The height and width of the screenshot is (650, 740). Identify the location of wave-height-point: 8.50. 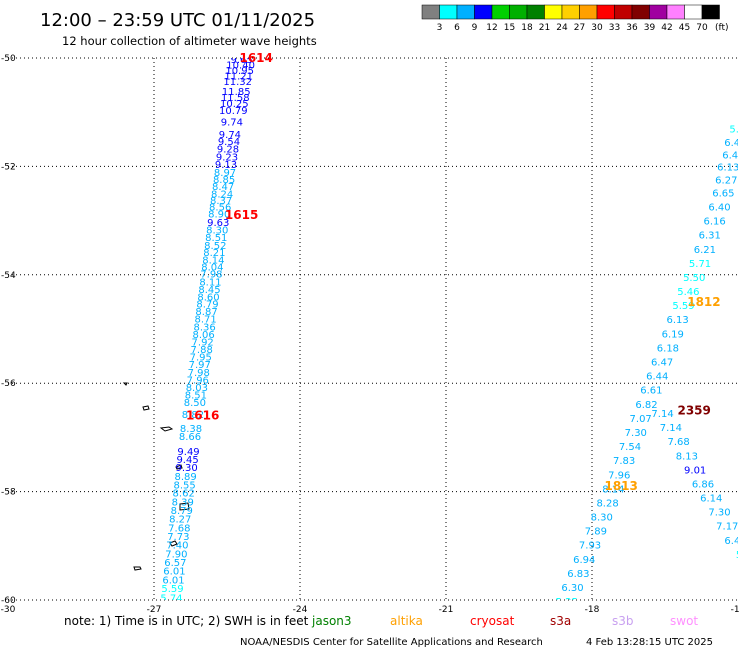
(195, 403).